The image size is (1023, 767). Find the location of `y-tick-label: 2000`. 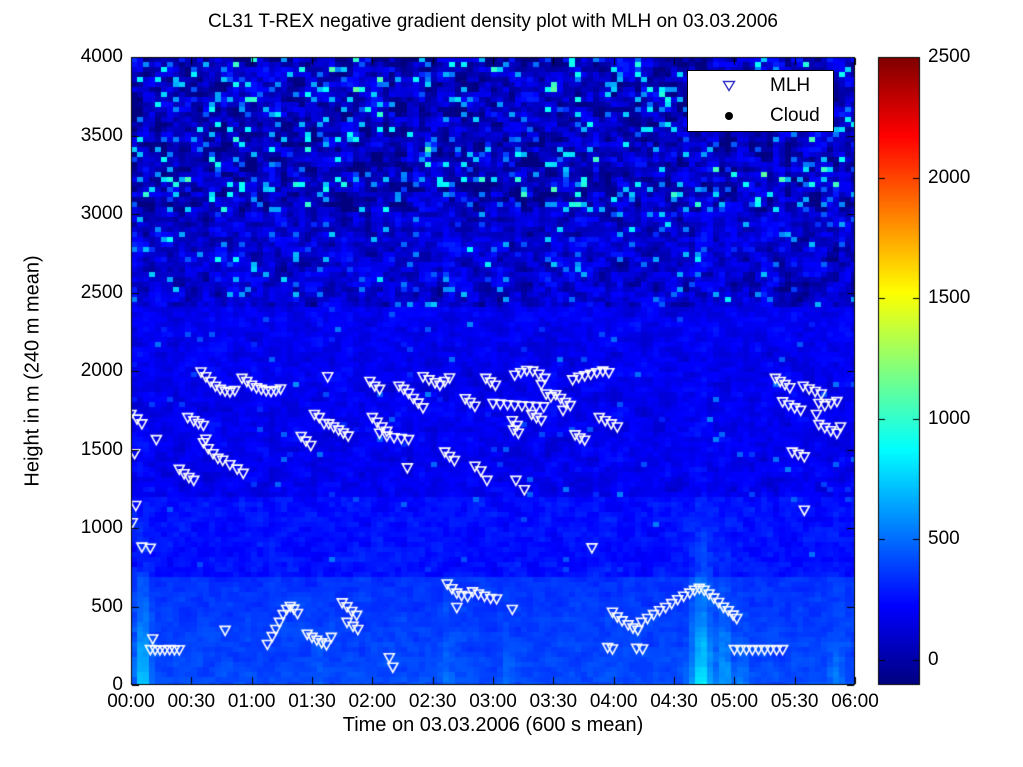

y-tick-label: 2000 is located at coordinates (101, 370).